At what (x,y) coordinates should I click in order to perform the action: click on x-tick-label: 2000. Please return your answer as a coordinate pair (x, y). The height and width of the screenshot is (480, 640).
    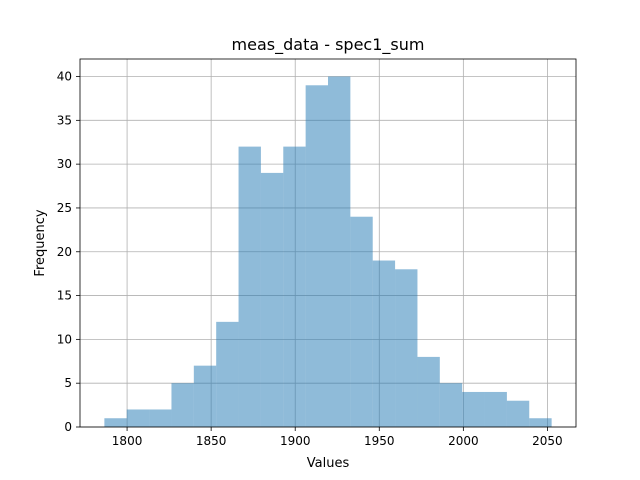
    Looking at the image, I should click on (463, 441).